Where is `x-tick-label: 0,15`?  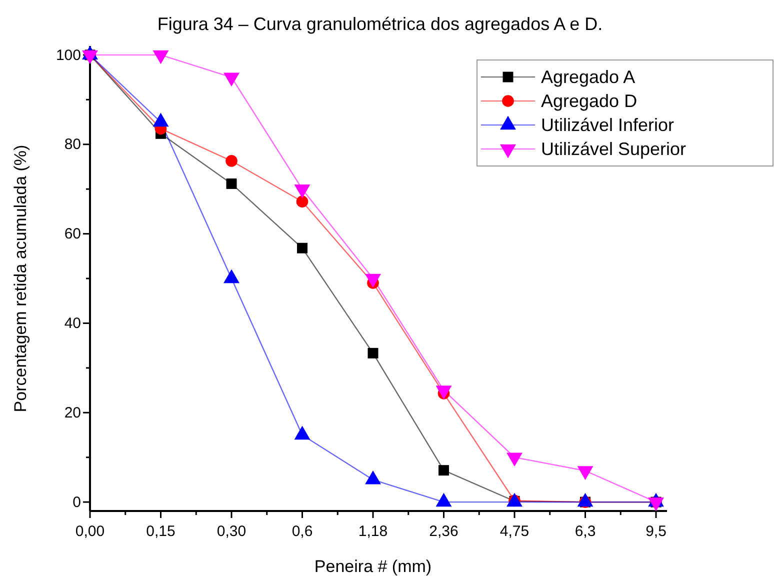
x-tick-label: 0,15 is located at coordinates (161, 531).